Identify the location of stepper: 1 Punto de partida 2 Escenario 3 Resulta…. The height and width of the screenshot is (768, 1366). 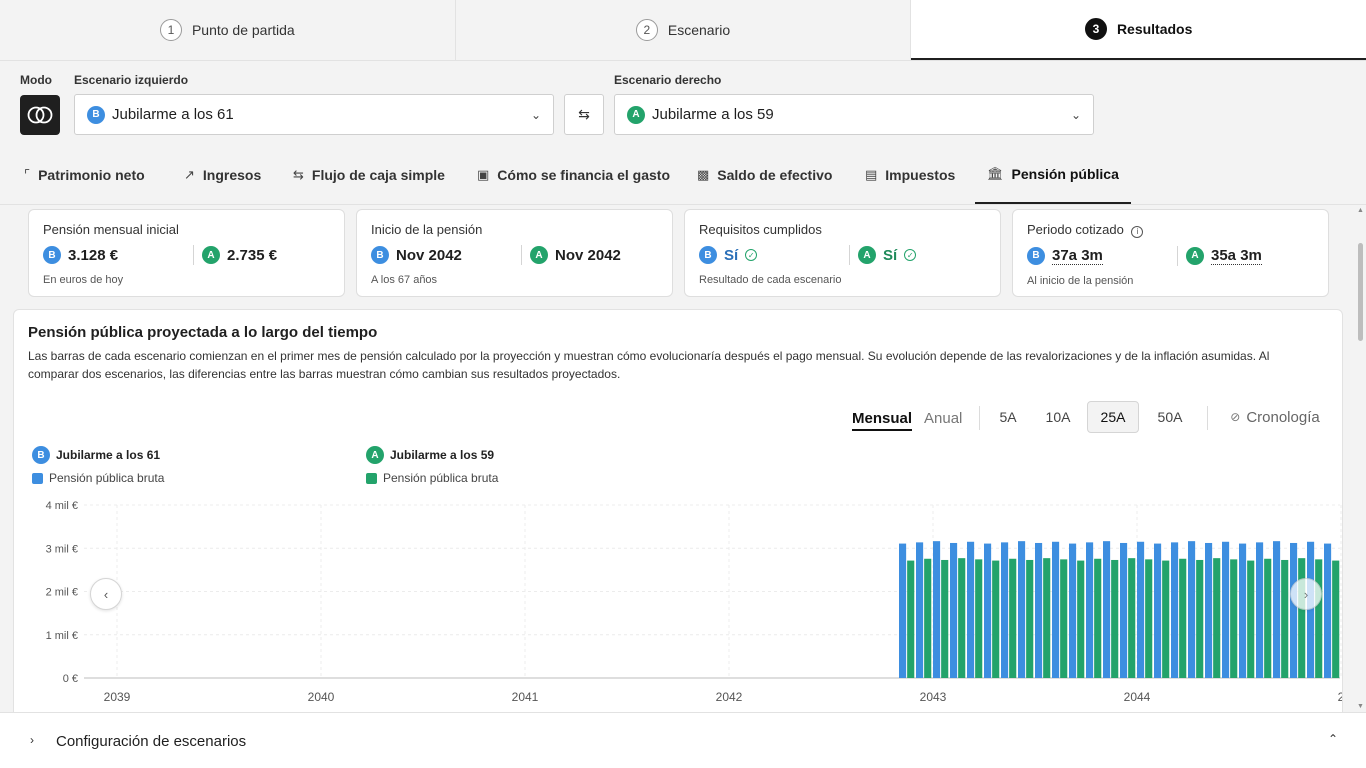
(683, 30).